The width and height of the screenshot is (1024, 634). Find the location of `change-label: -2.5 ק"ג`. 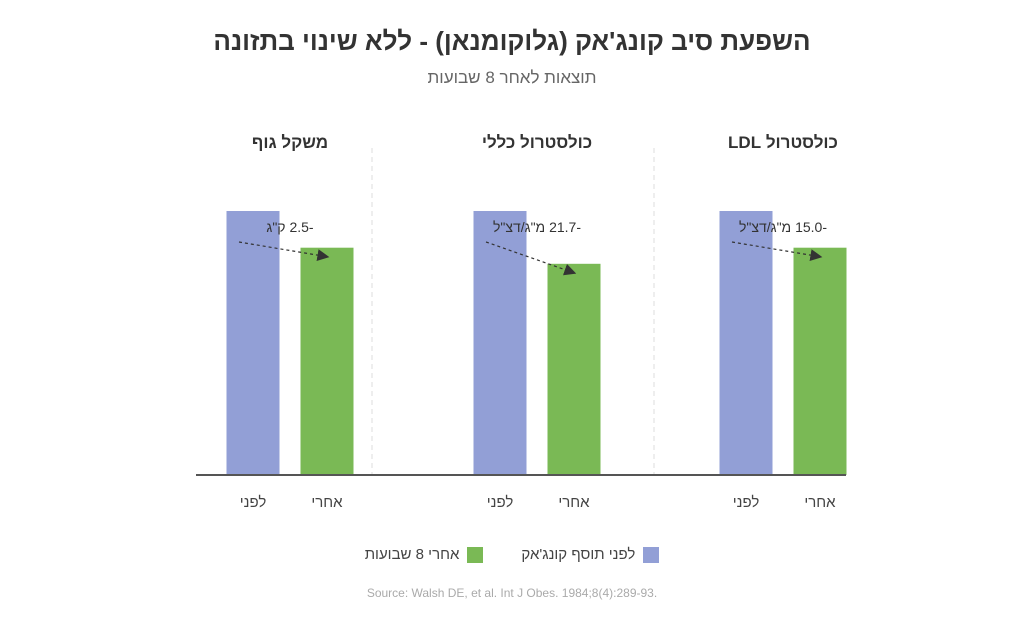

change-label: -2.5 ק"ג is located at coordinates (290, 227).